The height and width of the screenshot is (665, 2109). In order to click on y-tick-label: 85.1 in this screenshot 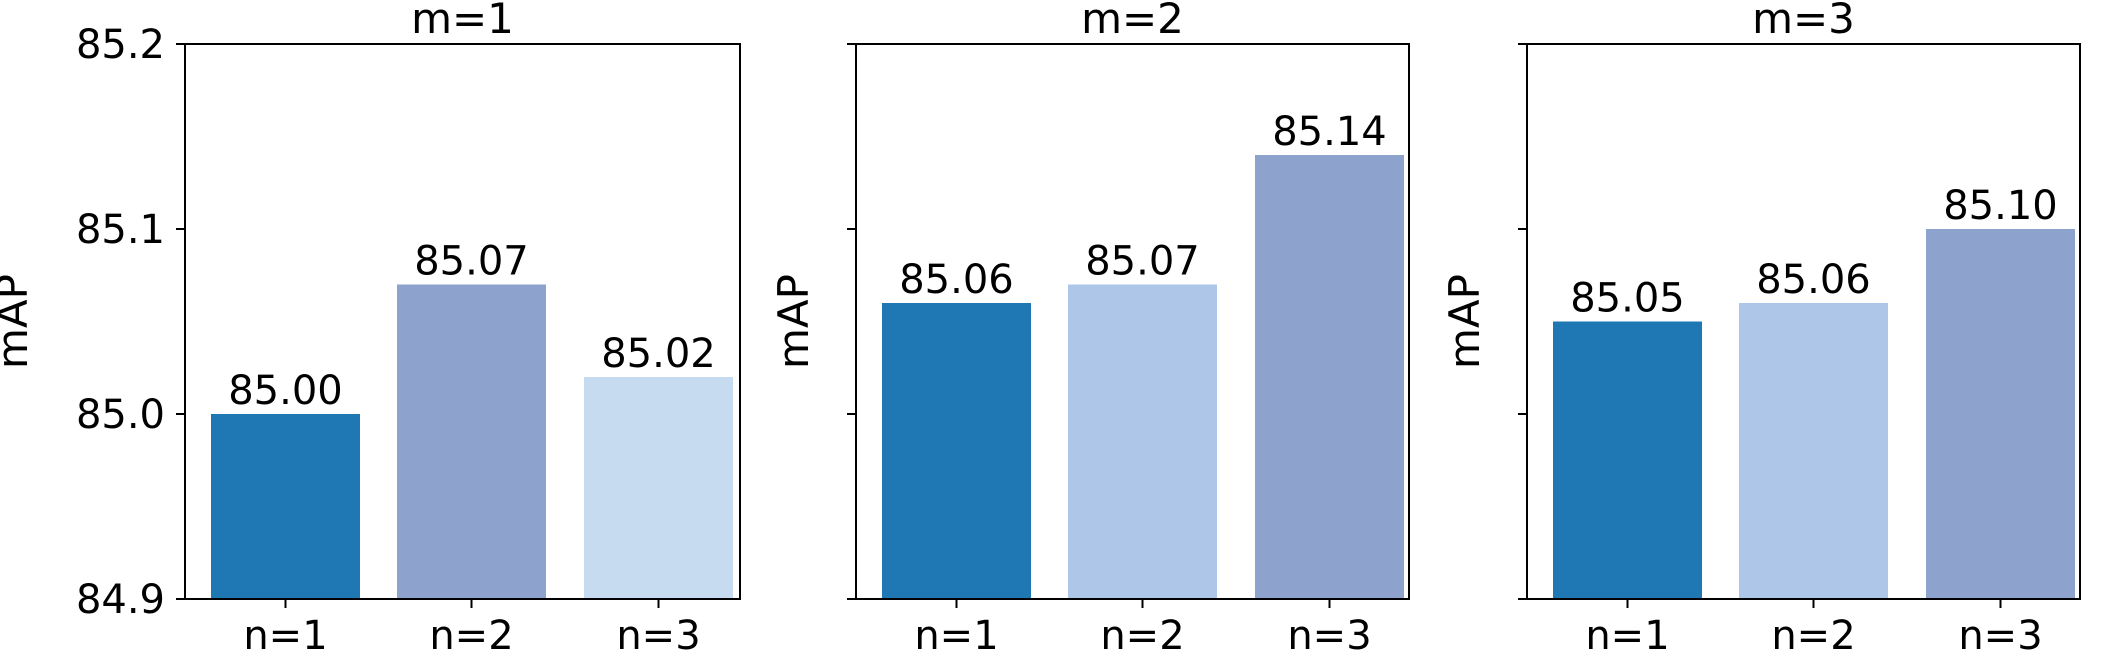, I will do `click(120, 230)`.